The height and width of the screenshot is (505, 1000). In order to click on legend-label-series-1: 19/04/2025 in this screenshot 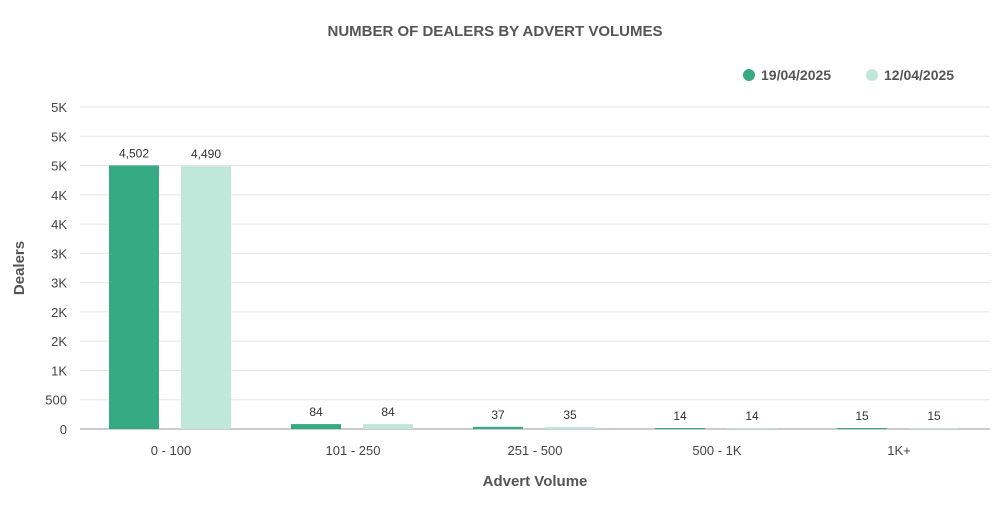, I will do `click(796, 75)`.